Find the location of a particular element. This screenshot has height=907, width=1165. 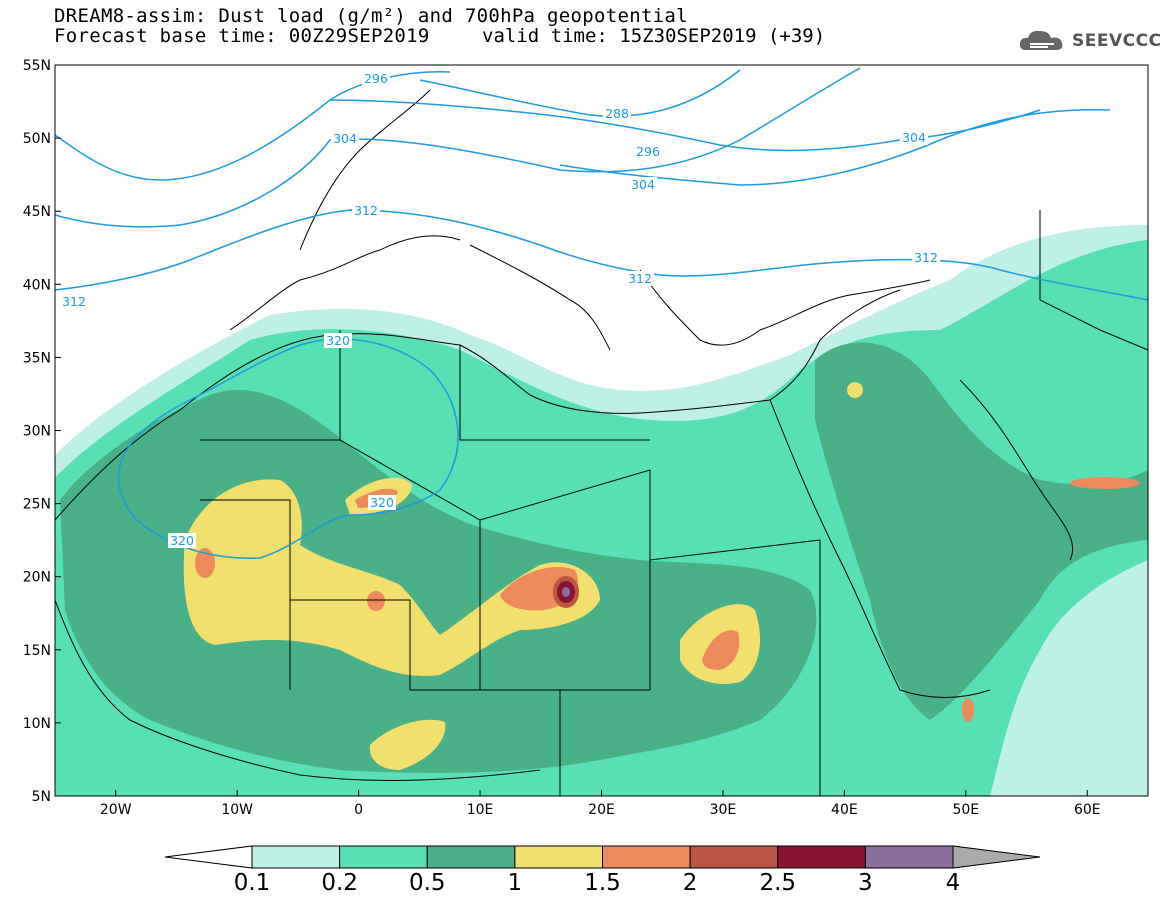

colorbar is located at coordinates (602, 857).